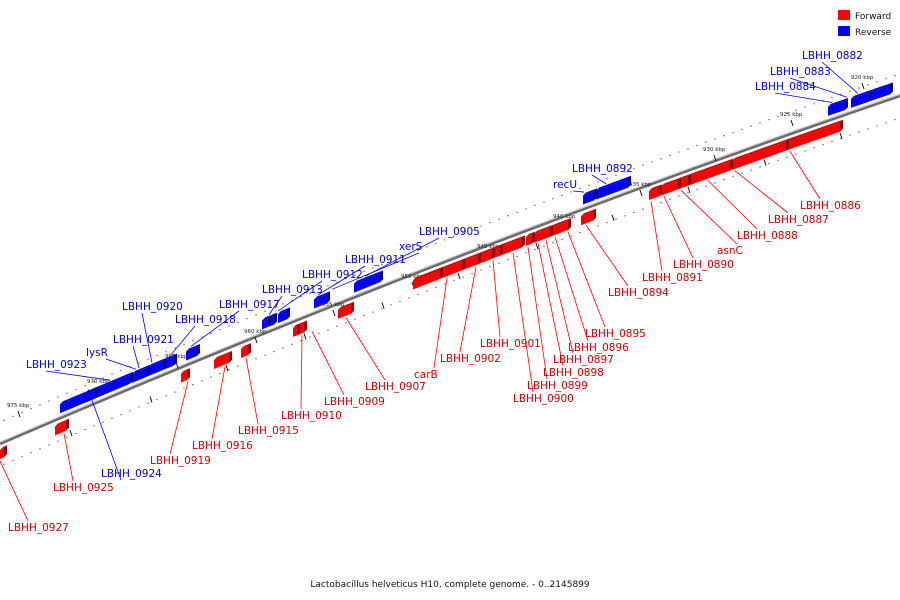 The height and width of the screenshot is (600, 900). I want to click on gene-label: LBHH_0916, so click(222, 446).